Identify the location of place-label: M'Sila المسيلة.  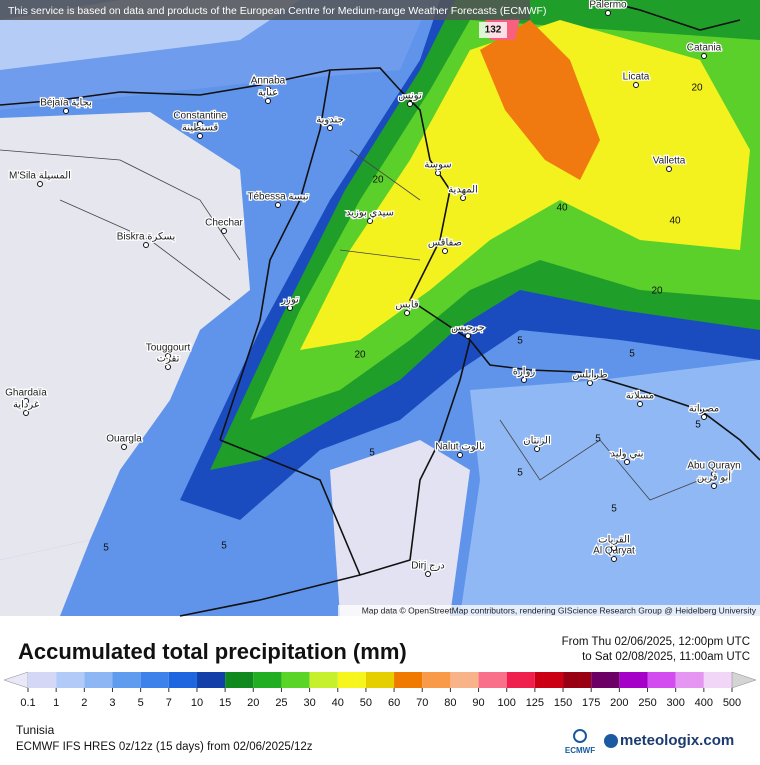
(40, 176).